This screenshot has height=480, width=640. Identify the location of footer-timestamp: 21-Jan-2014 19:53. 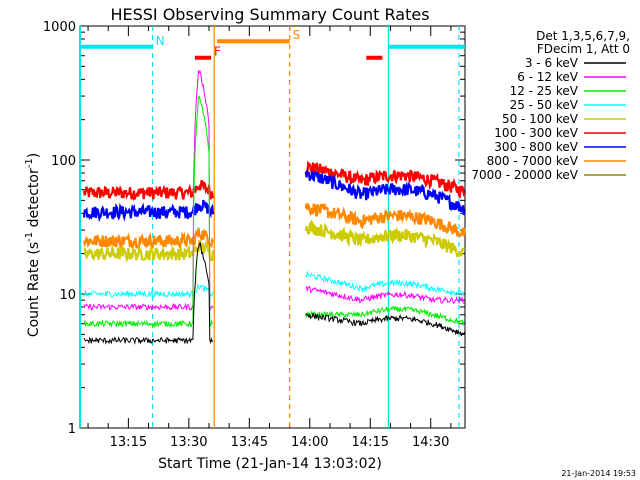
(598, 473).